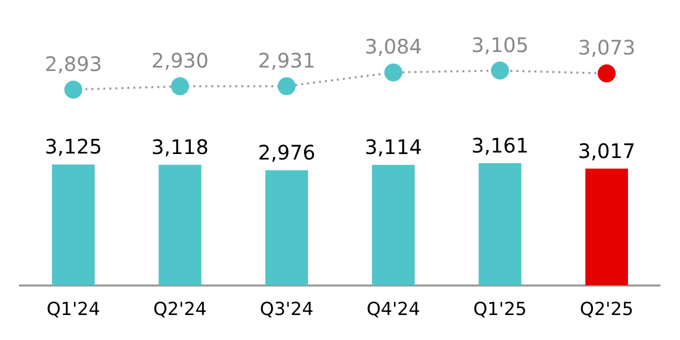  Describe the element at coordinates (500, 145) in the screenshot. I see `data-label: 3,161` at that location.